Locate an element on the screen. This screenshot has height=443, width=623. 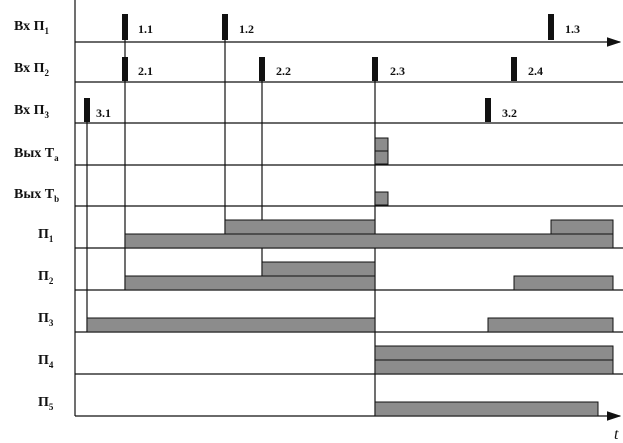
row-label: Вх П1 is located at coordinates (32, 27).